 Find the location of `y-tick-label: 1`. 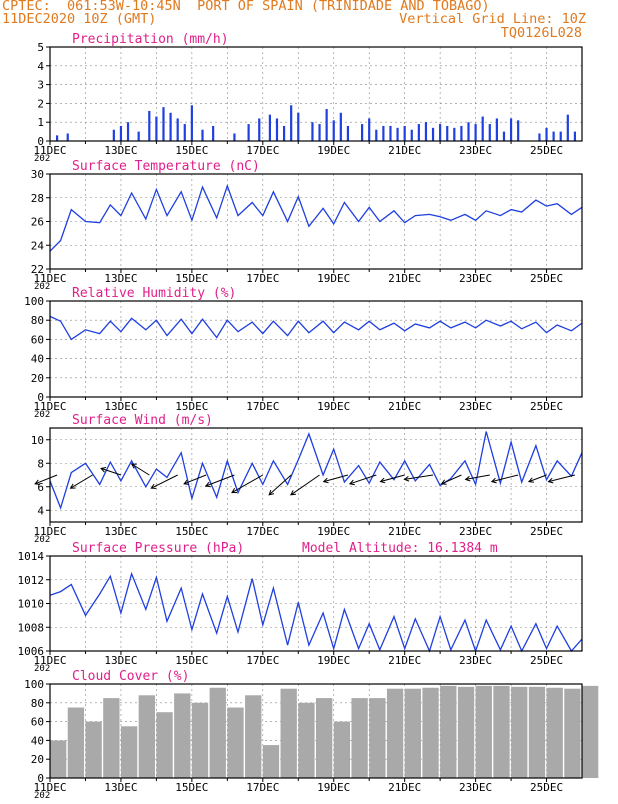

y-tick-label: 1 is located at coordinates (40, 122).